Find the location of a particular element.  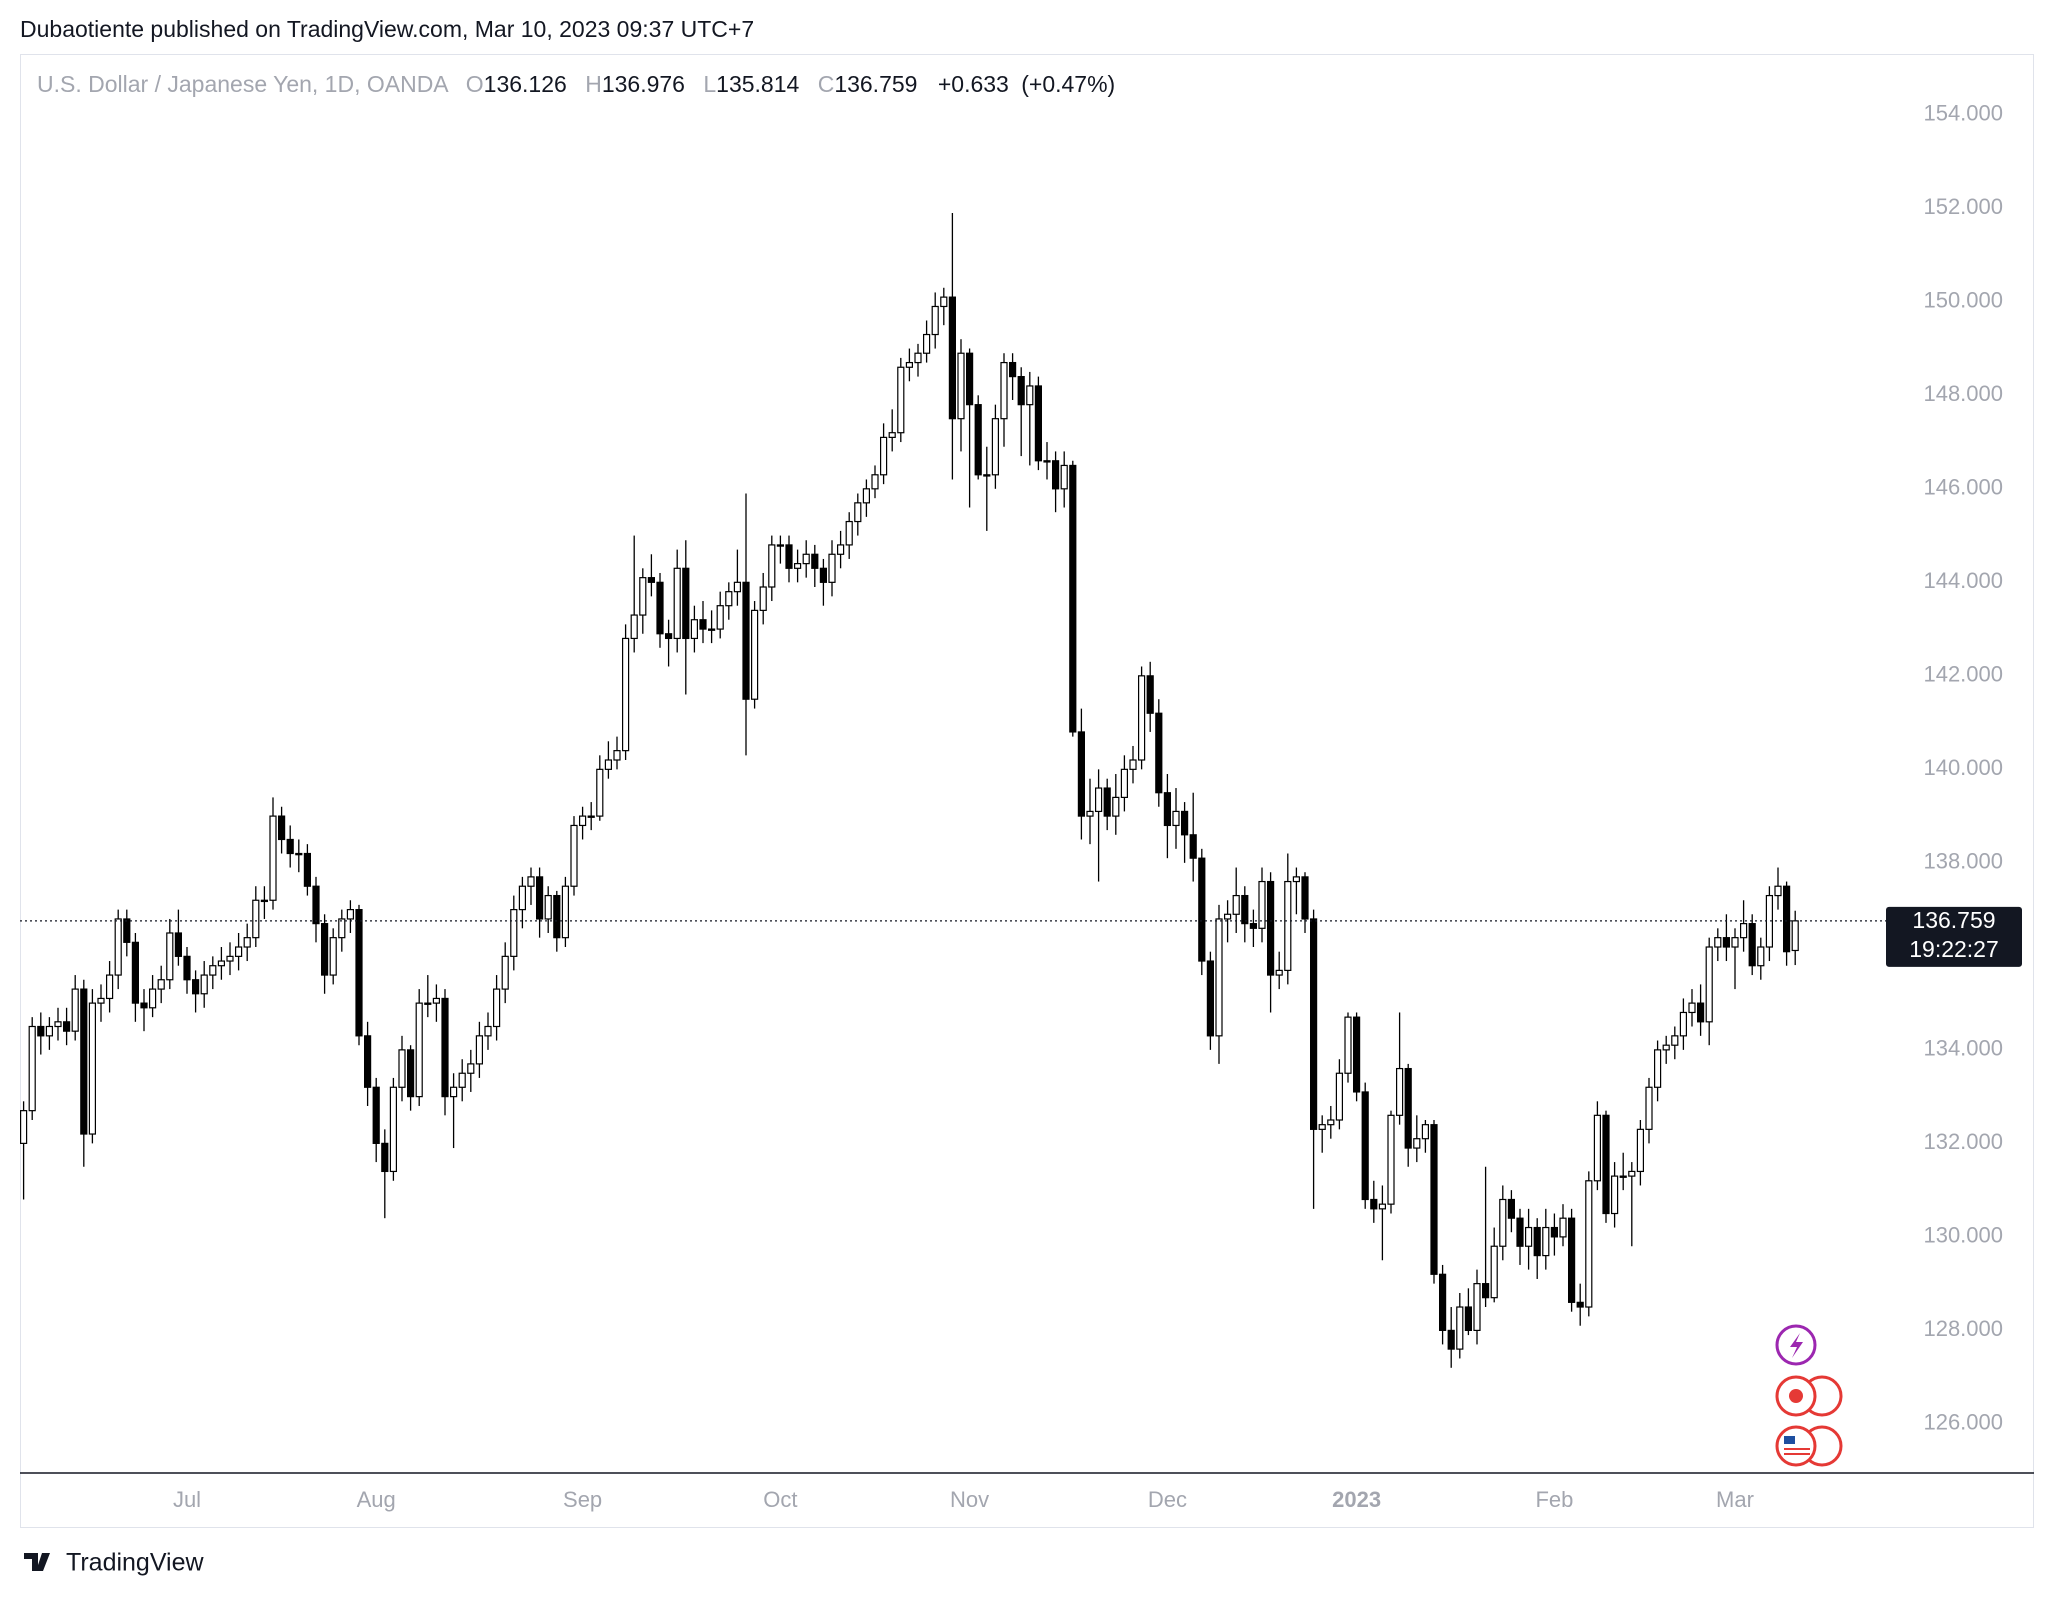

flag-canton is located at coordinates (1789, 1440).